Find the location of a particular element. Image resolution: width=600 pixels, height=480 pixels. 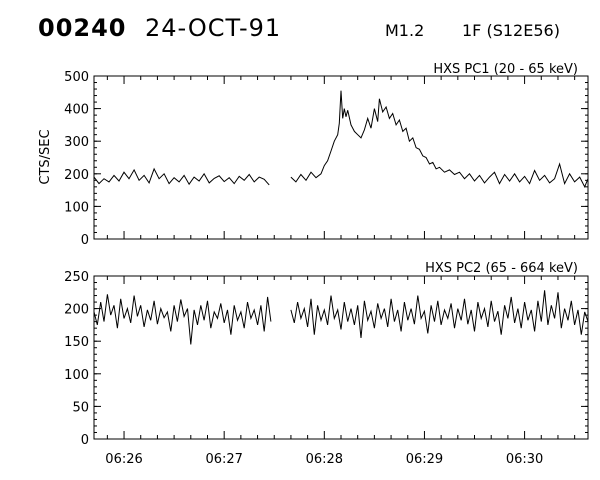

panel1-ytick-label: 200 is located at coordinates (76, 175).